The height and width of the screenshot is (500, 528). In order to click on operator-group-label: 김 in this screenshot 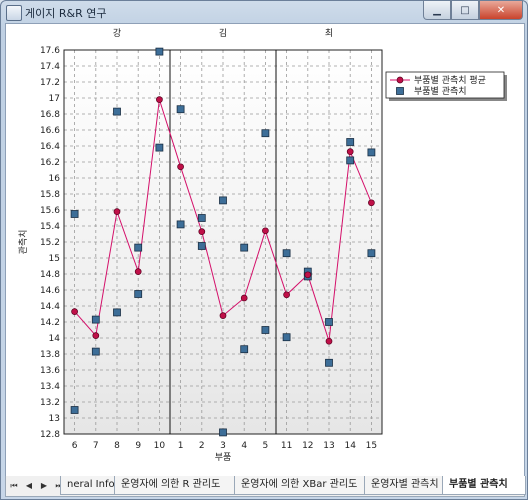, I will do `click(223, 33)`.